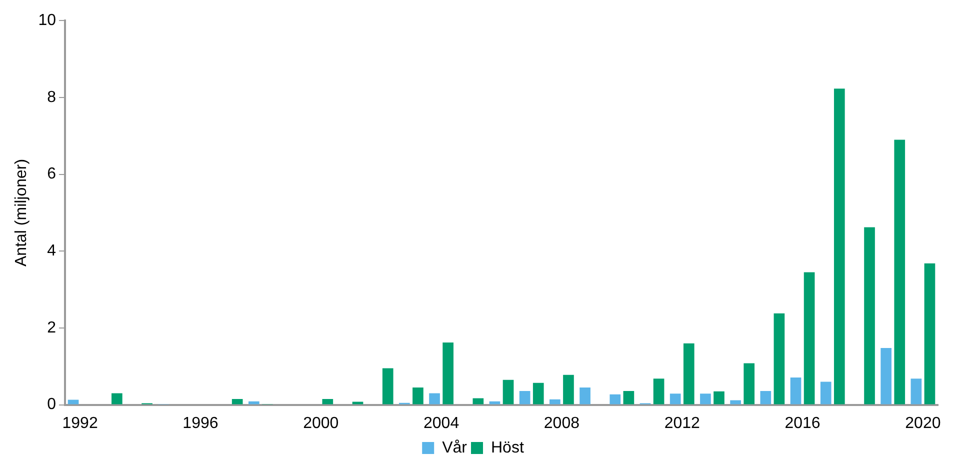 This screenshot has height=474, width=958. Describe the element at coordinates (21, 212) in the screenshot. I see `y-axis-title: Antal (miljoner)` at that location.